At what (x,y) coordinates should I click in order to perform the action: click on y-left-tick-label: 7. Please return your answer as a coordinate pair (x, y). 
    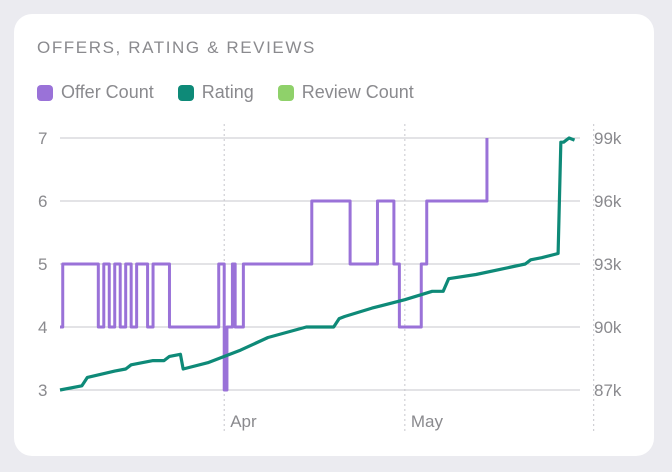
    Looking at the image, I should click on (42, 138).